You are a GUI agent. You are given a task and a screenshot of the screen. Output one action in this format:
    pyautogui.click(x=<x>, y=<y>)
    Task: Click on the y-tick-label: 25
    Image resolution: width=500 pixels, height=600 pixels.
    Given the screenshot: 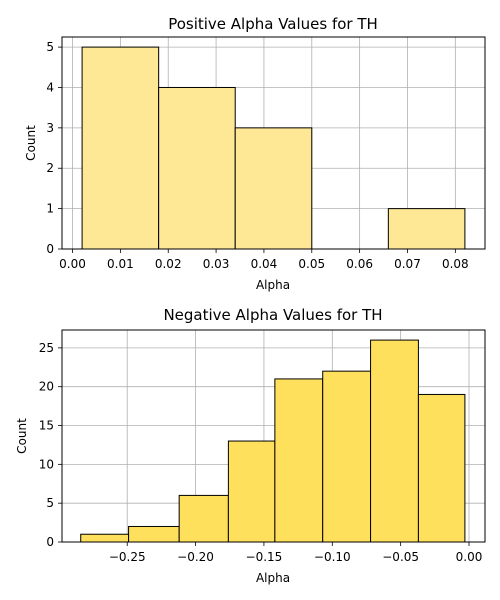 What is the action you would take?
    pyautogui.click(x=46, y=348)
    